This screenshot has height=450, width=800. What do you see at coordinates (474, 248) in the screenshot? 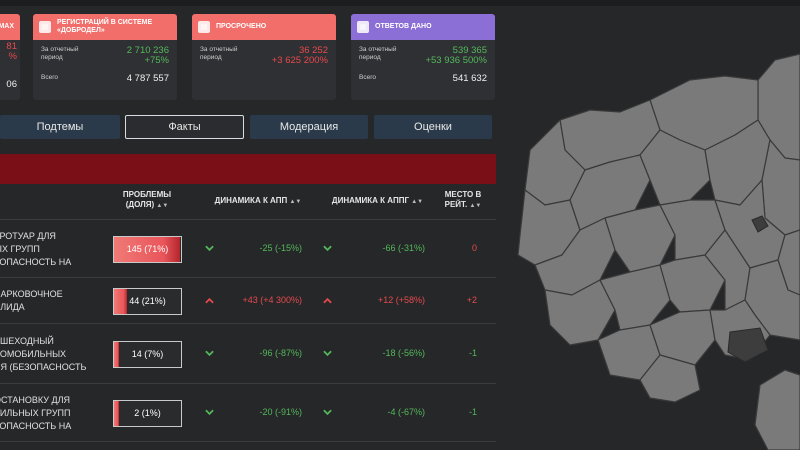
I see `rating-place-value: 0` at bounding box center [474, 248].